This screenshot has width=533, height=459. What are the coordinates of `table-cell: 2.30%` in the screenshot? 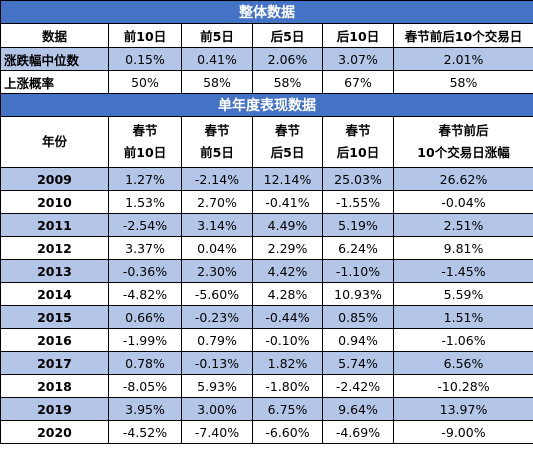 It's located at (217, 271).